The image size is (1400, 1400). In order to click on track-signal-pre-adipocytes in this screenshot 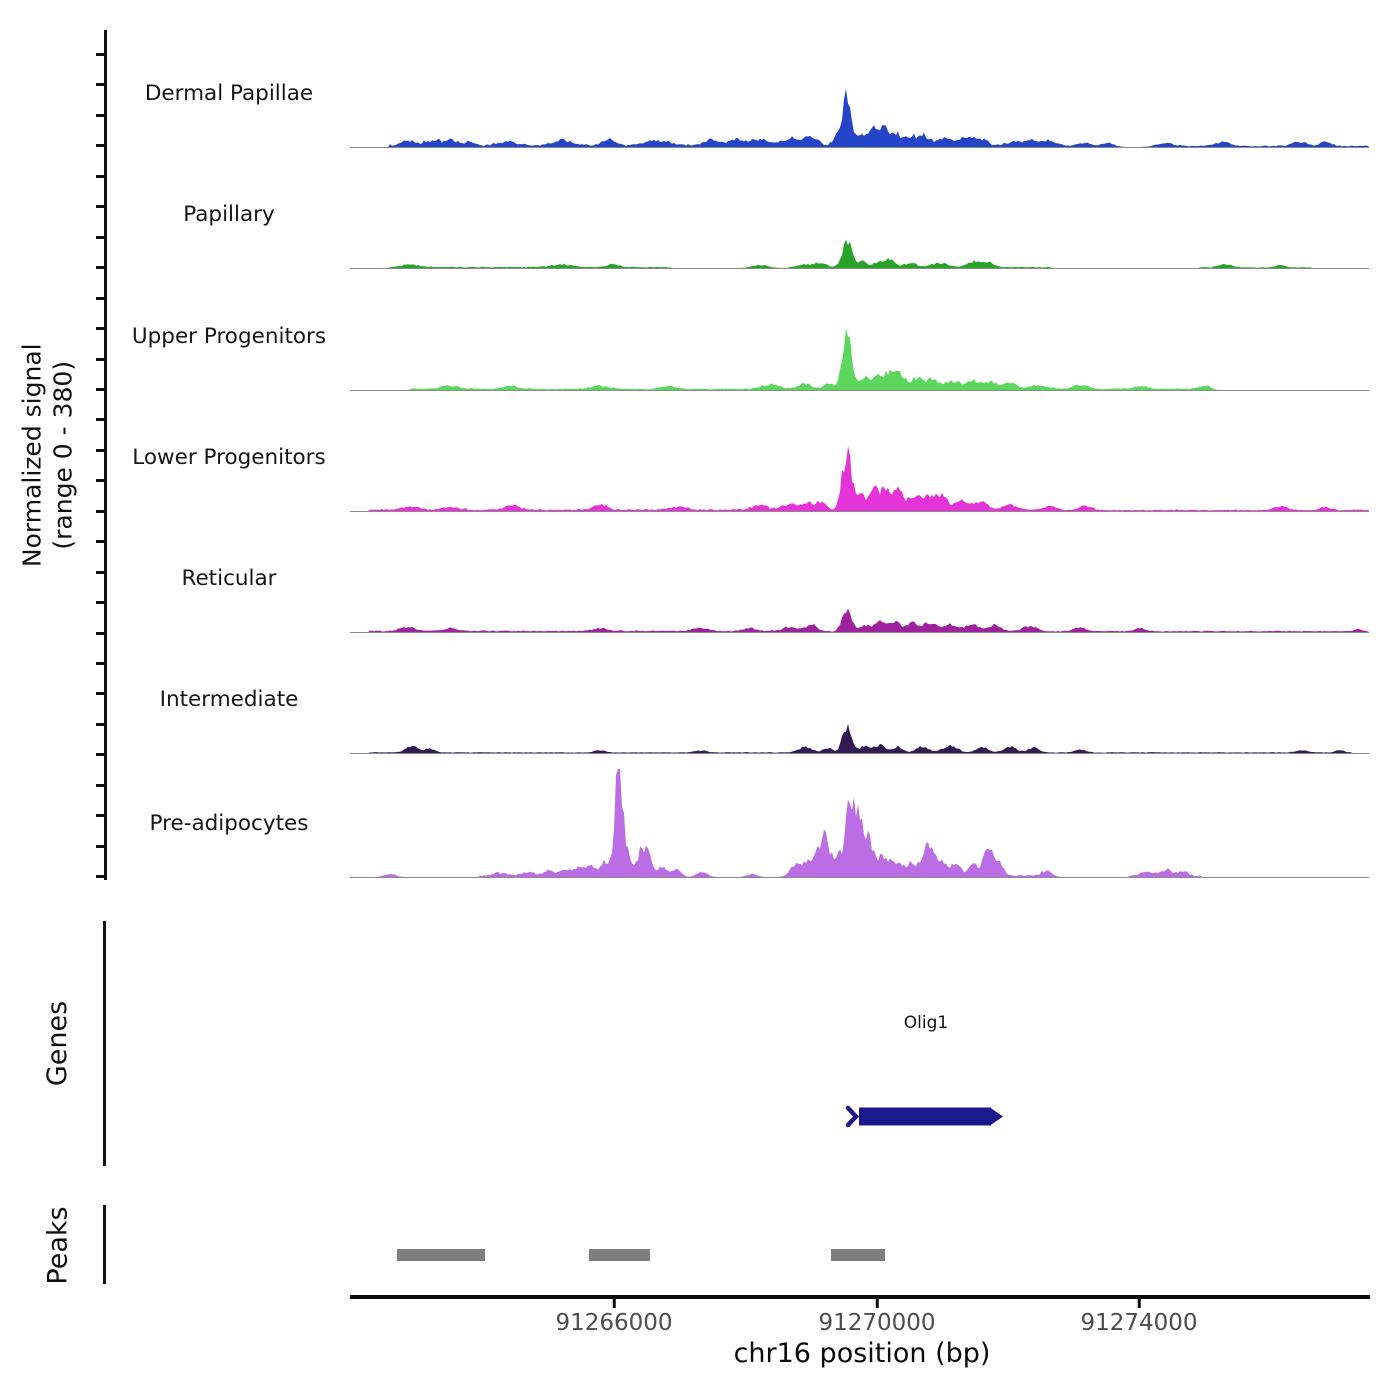, I will do `click(859, 823)`.